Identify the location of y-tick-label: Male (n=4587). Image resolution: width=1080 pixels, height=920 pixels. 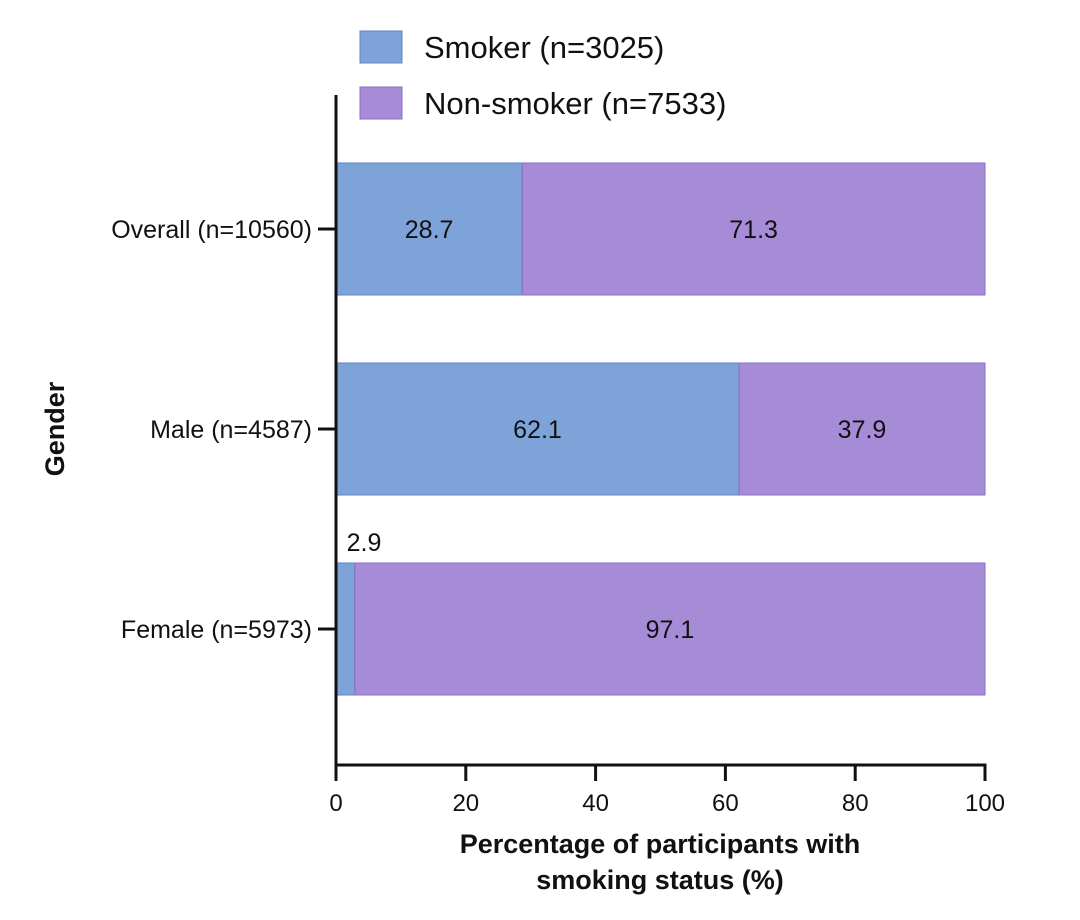
(231, 430).